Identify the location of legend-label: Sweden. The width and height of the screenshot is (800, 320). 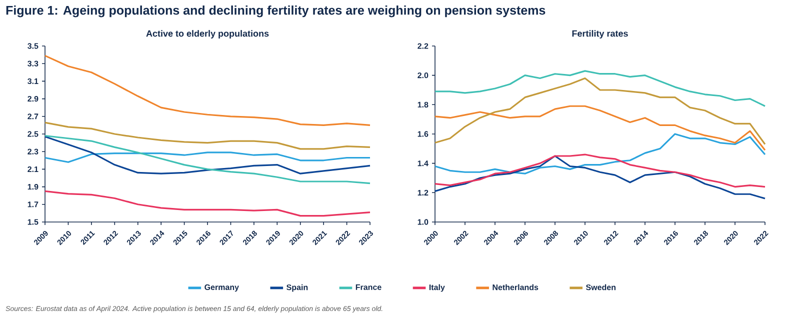
(601, 287).